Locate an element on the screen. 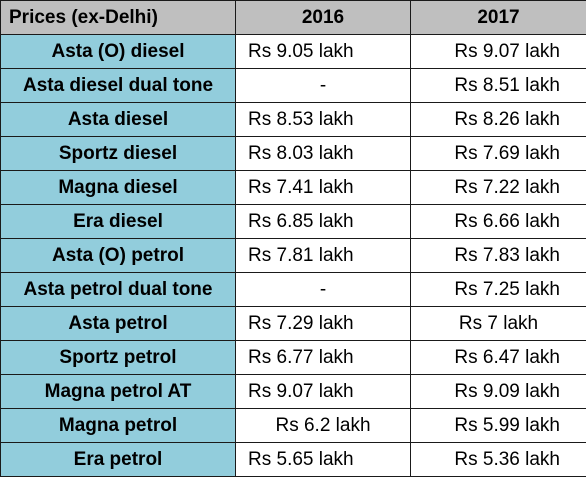 Image resolution: width=586 pixels, height=477 pixels. table-row: Asta petrol dual tone-Rs 7.25 lakh is located at coordinates (293, 290).